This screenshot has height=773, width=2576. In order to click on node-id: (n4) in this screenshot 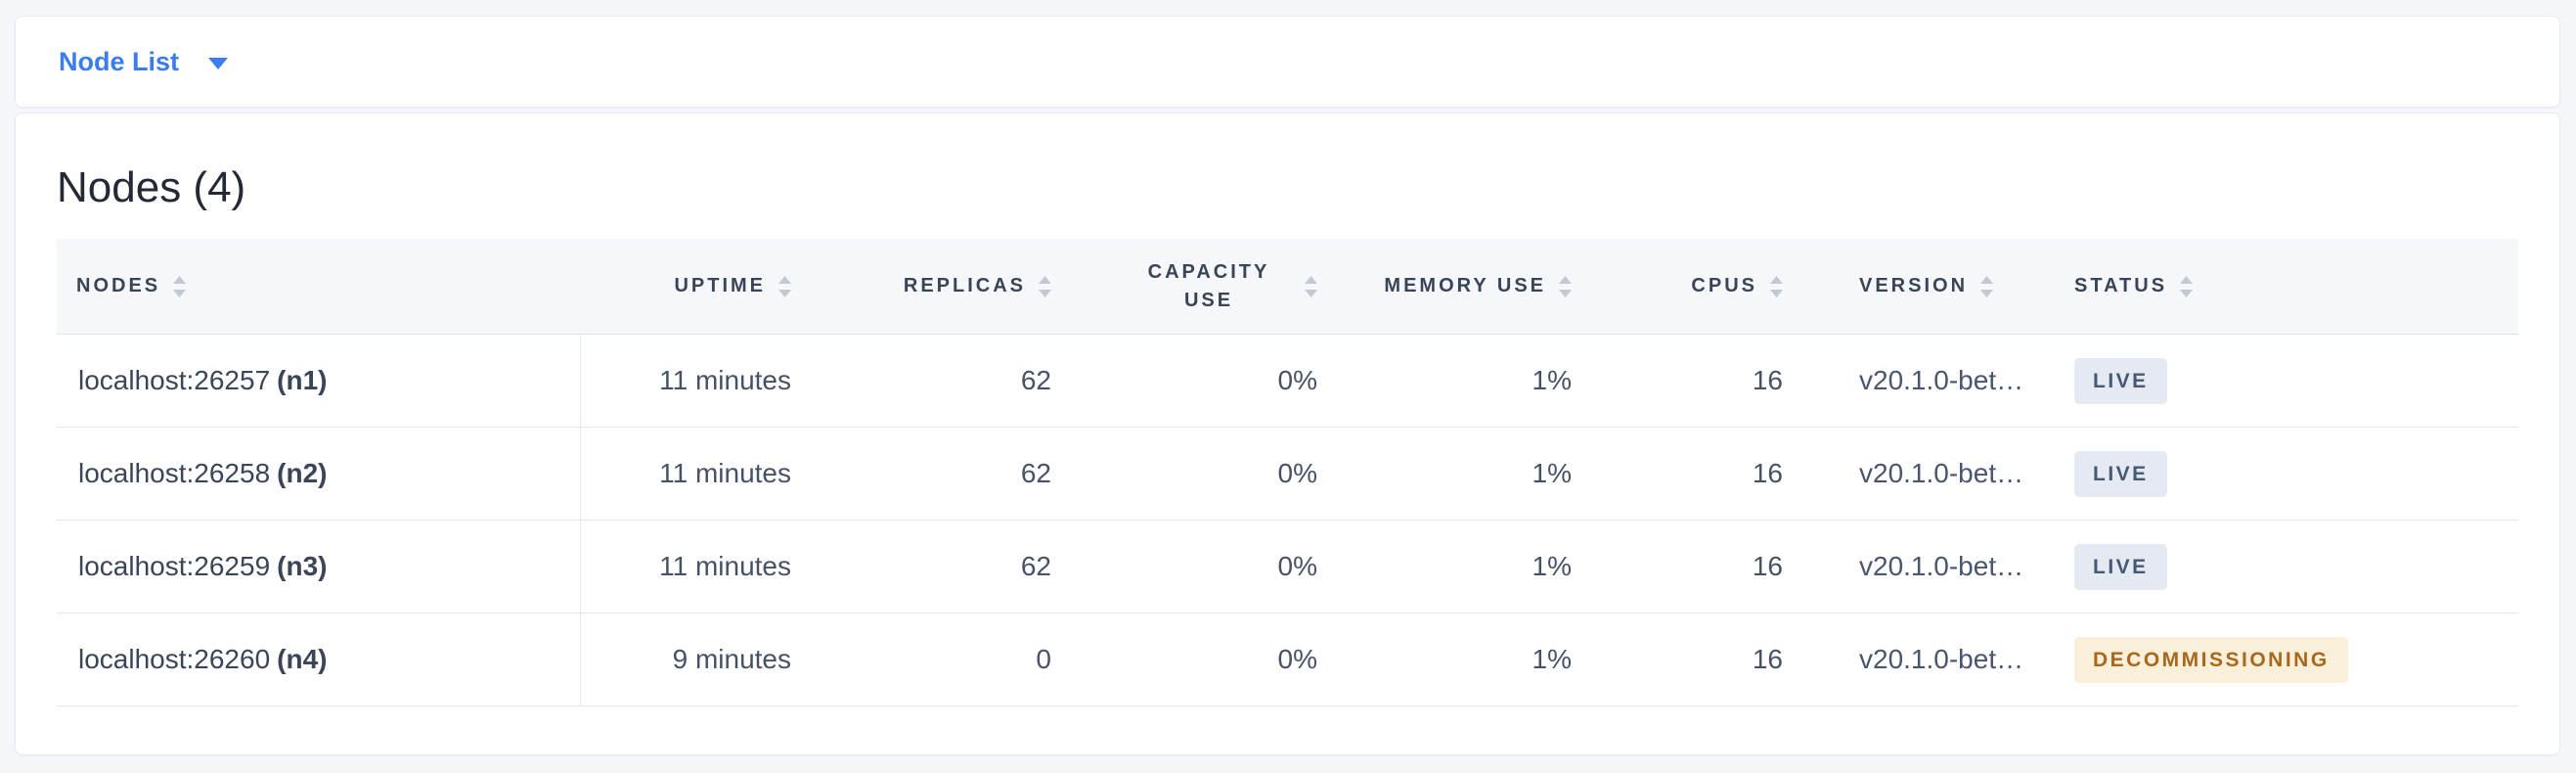, I will do `click(302, 659)`.